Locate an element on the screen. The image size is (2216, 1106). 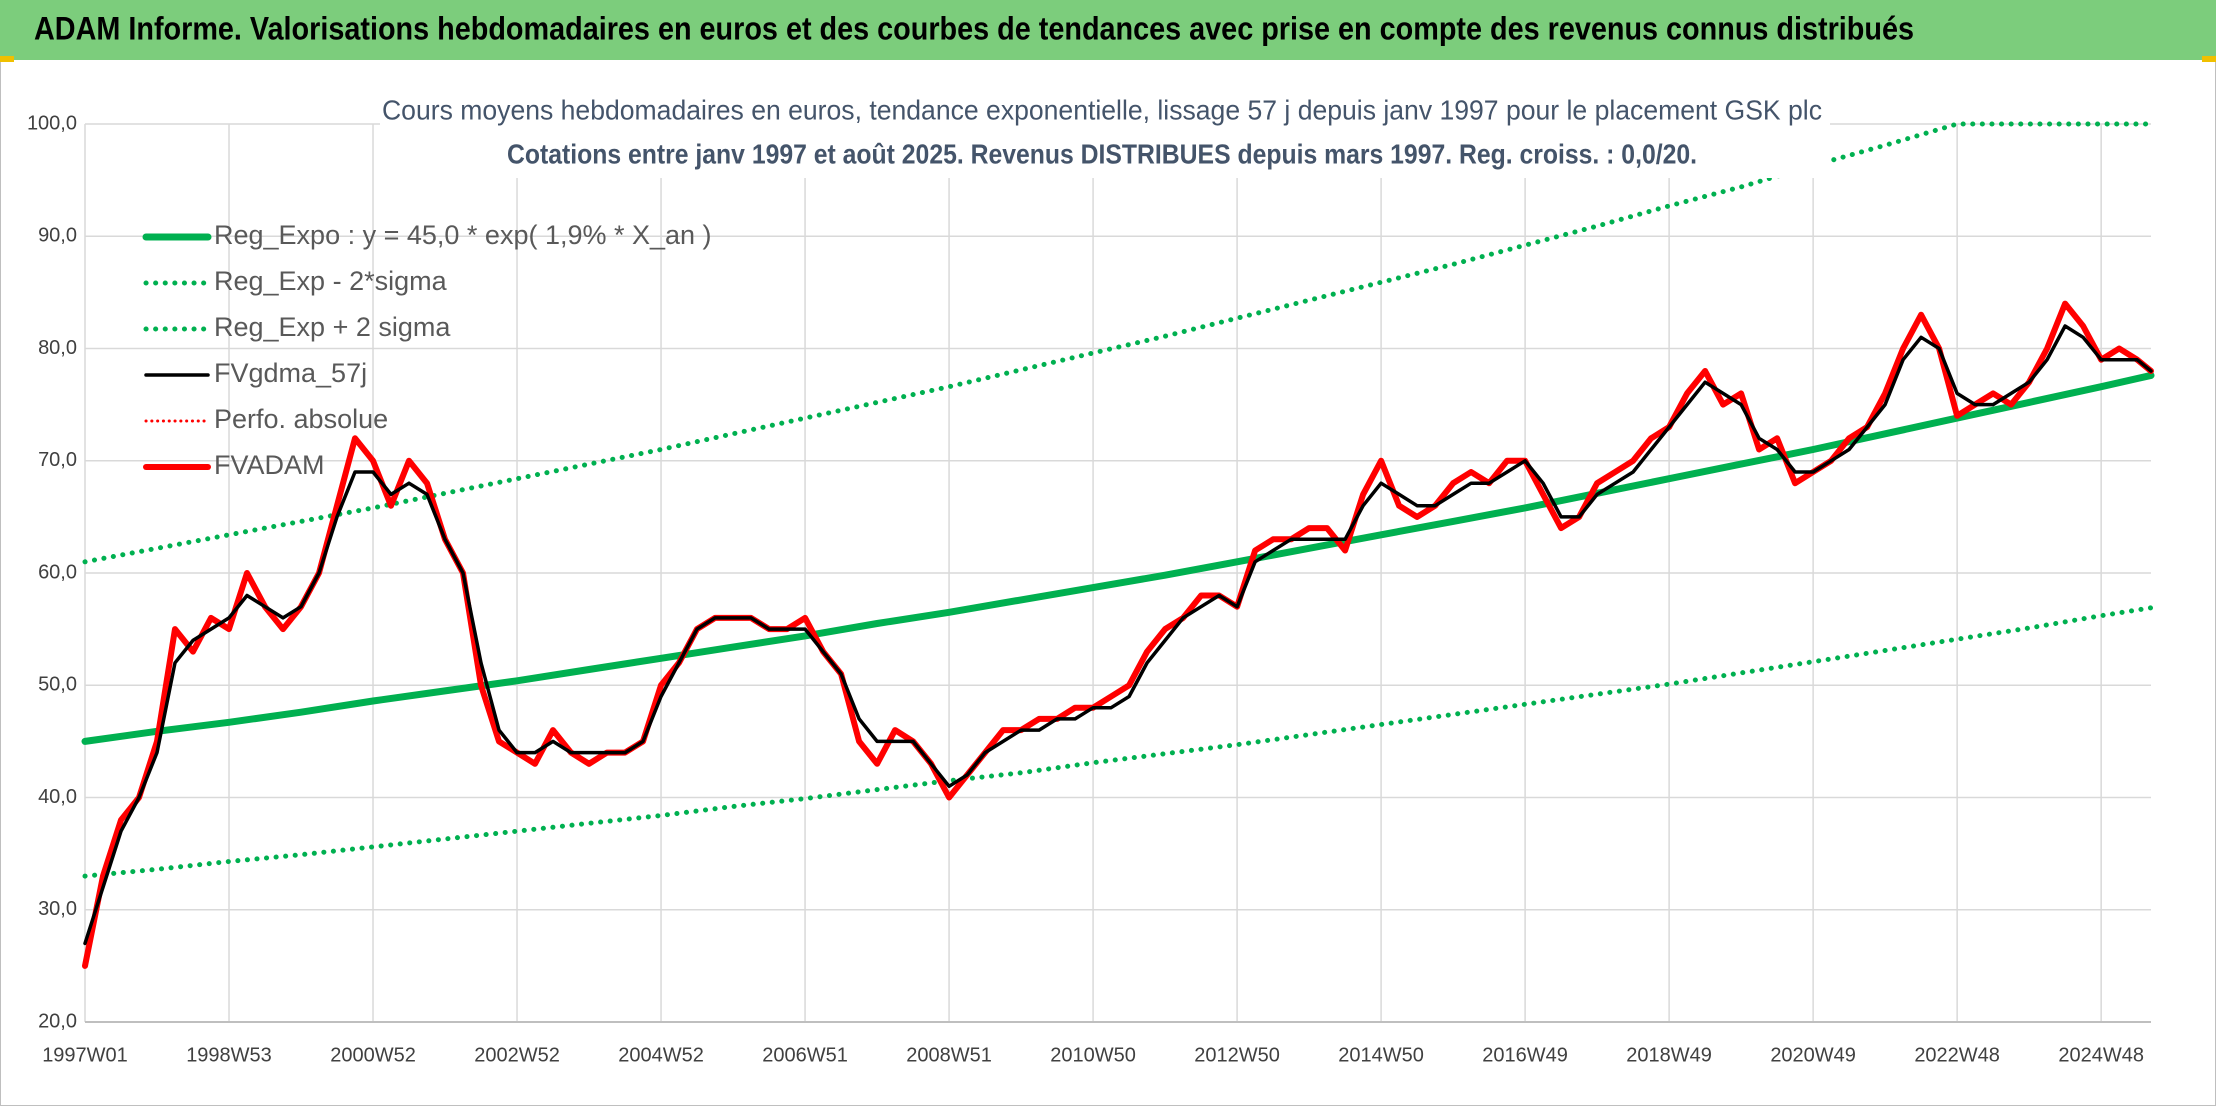
y-tick-label: 20,0 is located at coordinates (57, 1021).